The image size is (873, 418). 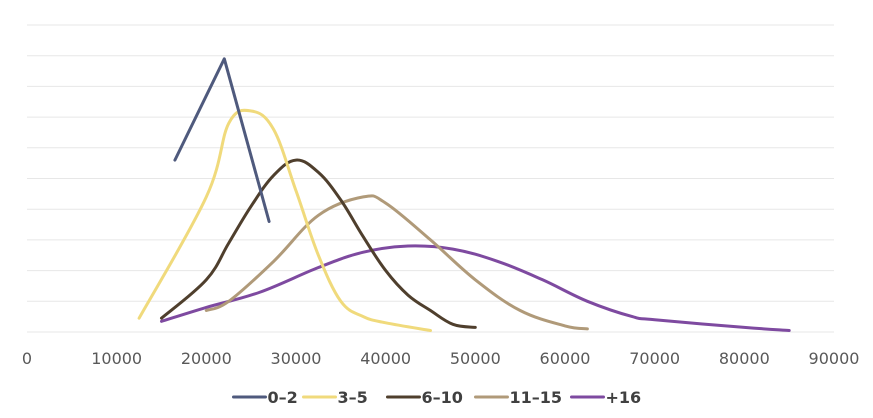 What do you see at coordinates (475, 358) in the screenshot?
I see `x-tick-label: 50000` at bounding box center [475, 358].